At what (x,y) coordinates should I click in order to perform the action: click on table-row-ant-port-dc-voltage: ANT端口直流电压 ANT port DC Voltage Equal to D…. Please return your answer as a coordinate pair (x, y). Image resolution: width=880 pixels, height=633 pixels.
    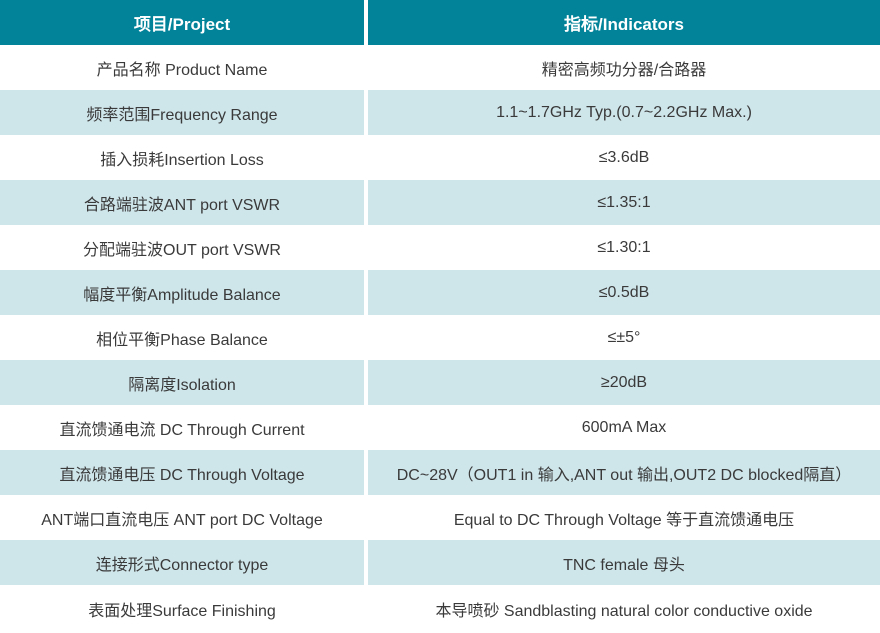
    Looking at the image, I should click on (440, 517).